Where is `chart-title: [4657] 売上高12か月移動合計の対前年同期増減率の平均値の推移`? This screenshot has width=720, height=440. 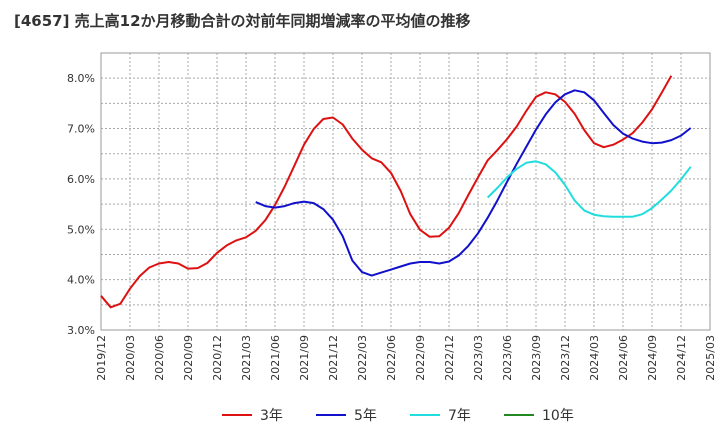 chart-title: [4657] 売上高12か月移動合計の対前年同期増減率の平均値の推移 is located at coordinates (242, 21).